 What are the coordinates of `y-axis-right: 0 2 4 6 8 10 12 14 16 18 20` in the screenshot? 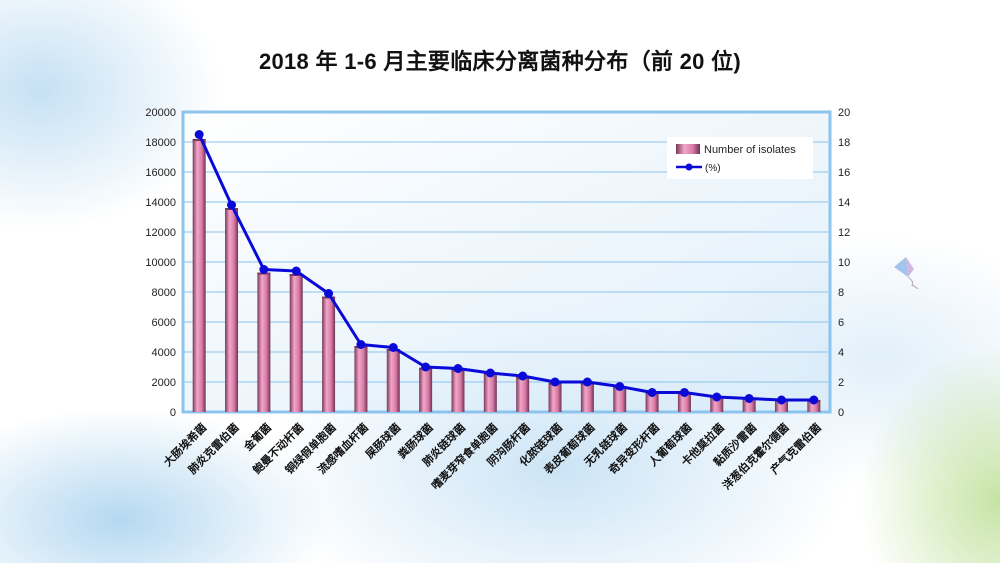 It's located at (844, 263).